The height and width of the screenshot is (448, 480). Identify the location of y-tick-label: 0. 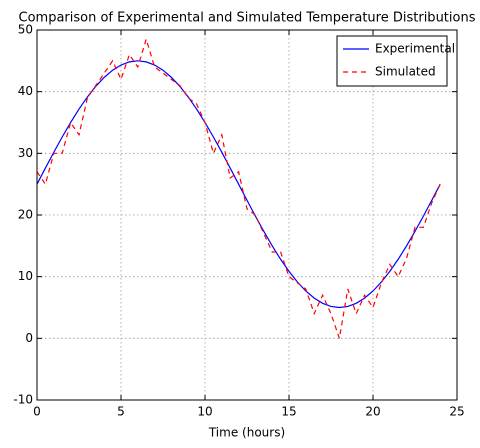
(29, 338).